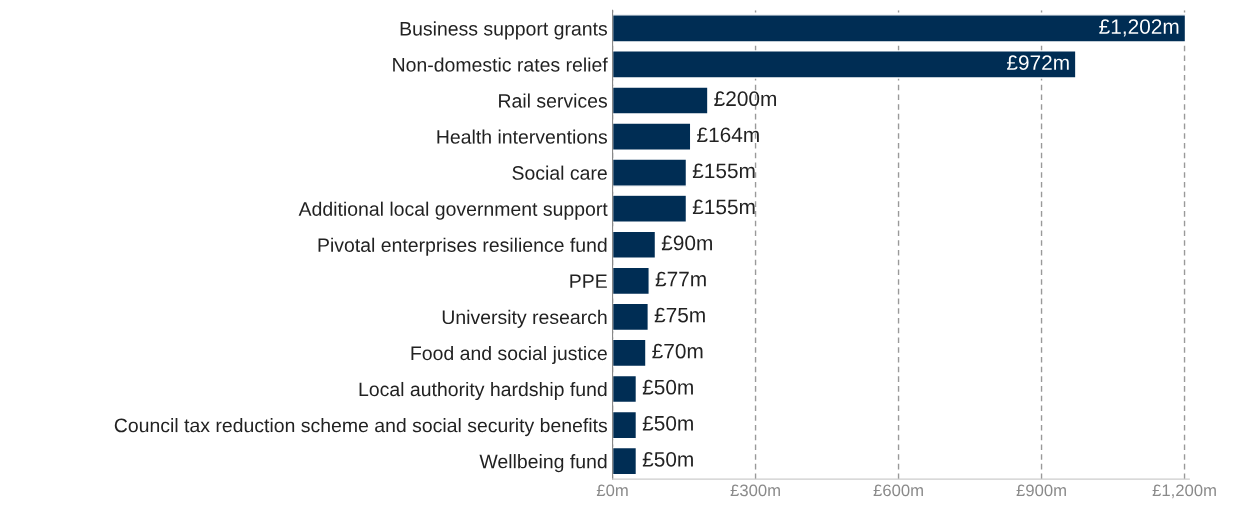 This screenshot has width=1235, height=518. Describe the element at coordinates (524, 318) in the screenshot. I see `y-tick-label: University research` at that location.